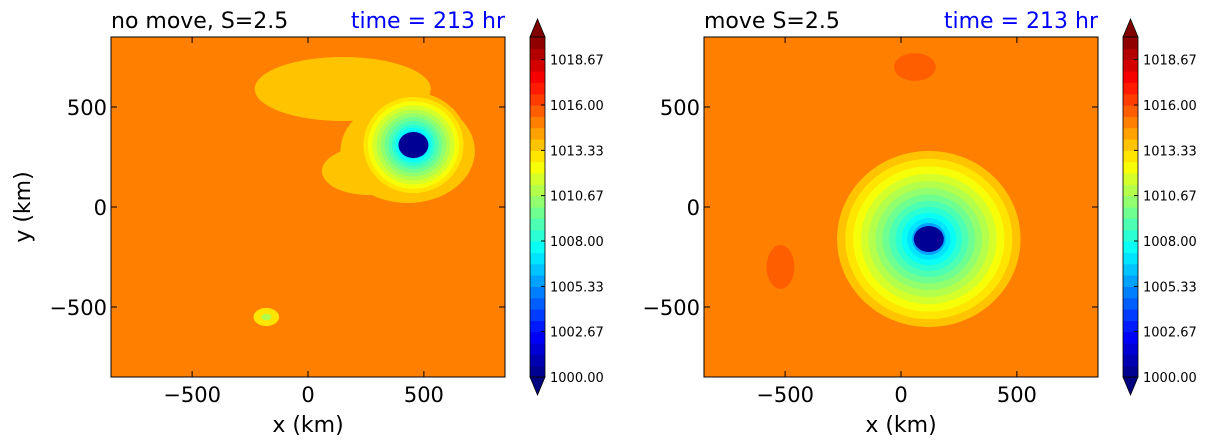  Describe the element at coordinates (199, 21) in the screenshot. I see `panel-title: no move, S=2.5` at that location.